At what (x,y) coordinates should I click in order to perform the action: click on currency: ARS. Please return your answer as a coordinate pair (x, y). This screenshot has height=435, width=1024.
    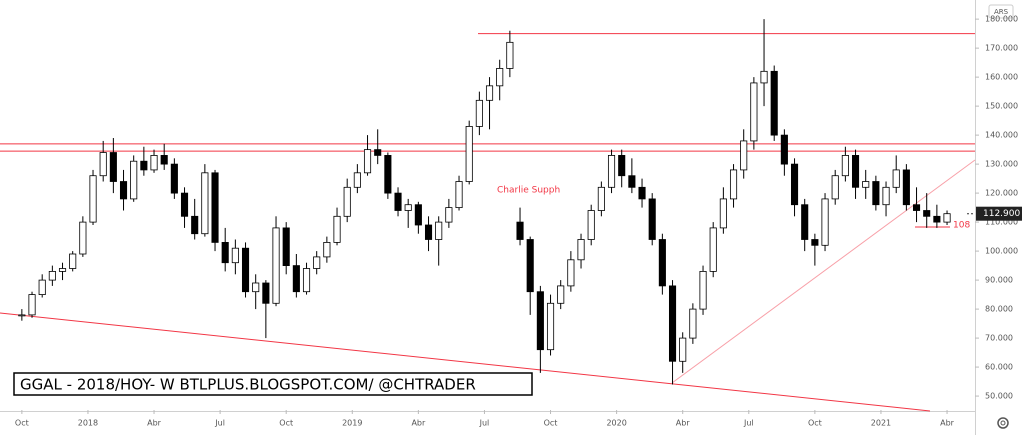
    Looking at the image, I should click on (1001, 12).